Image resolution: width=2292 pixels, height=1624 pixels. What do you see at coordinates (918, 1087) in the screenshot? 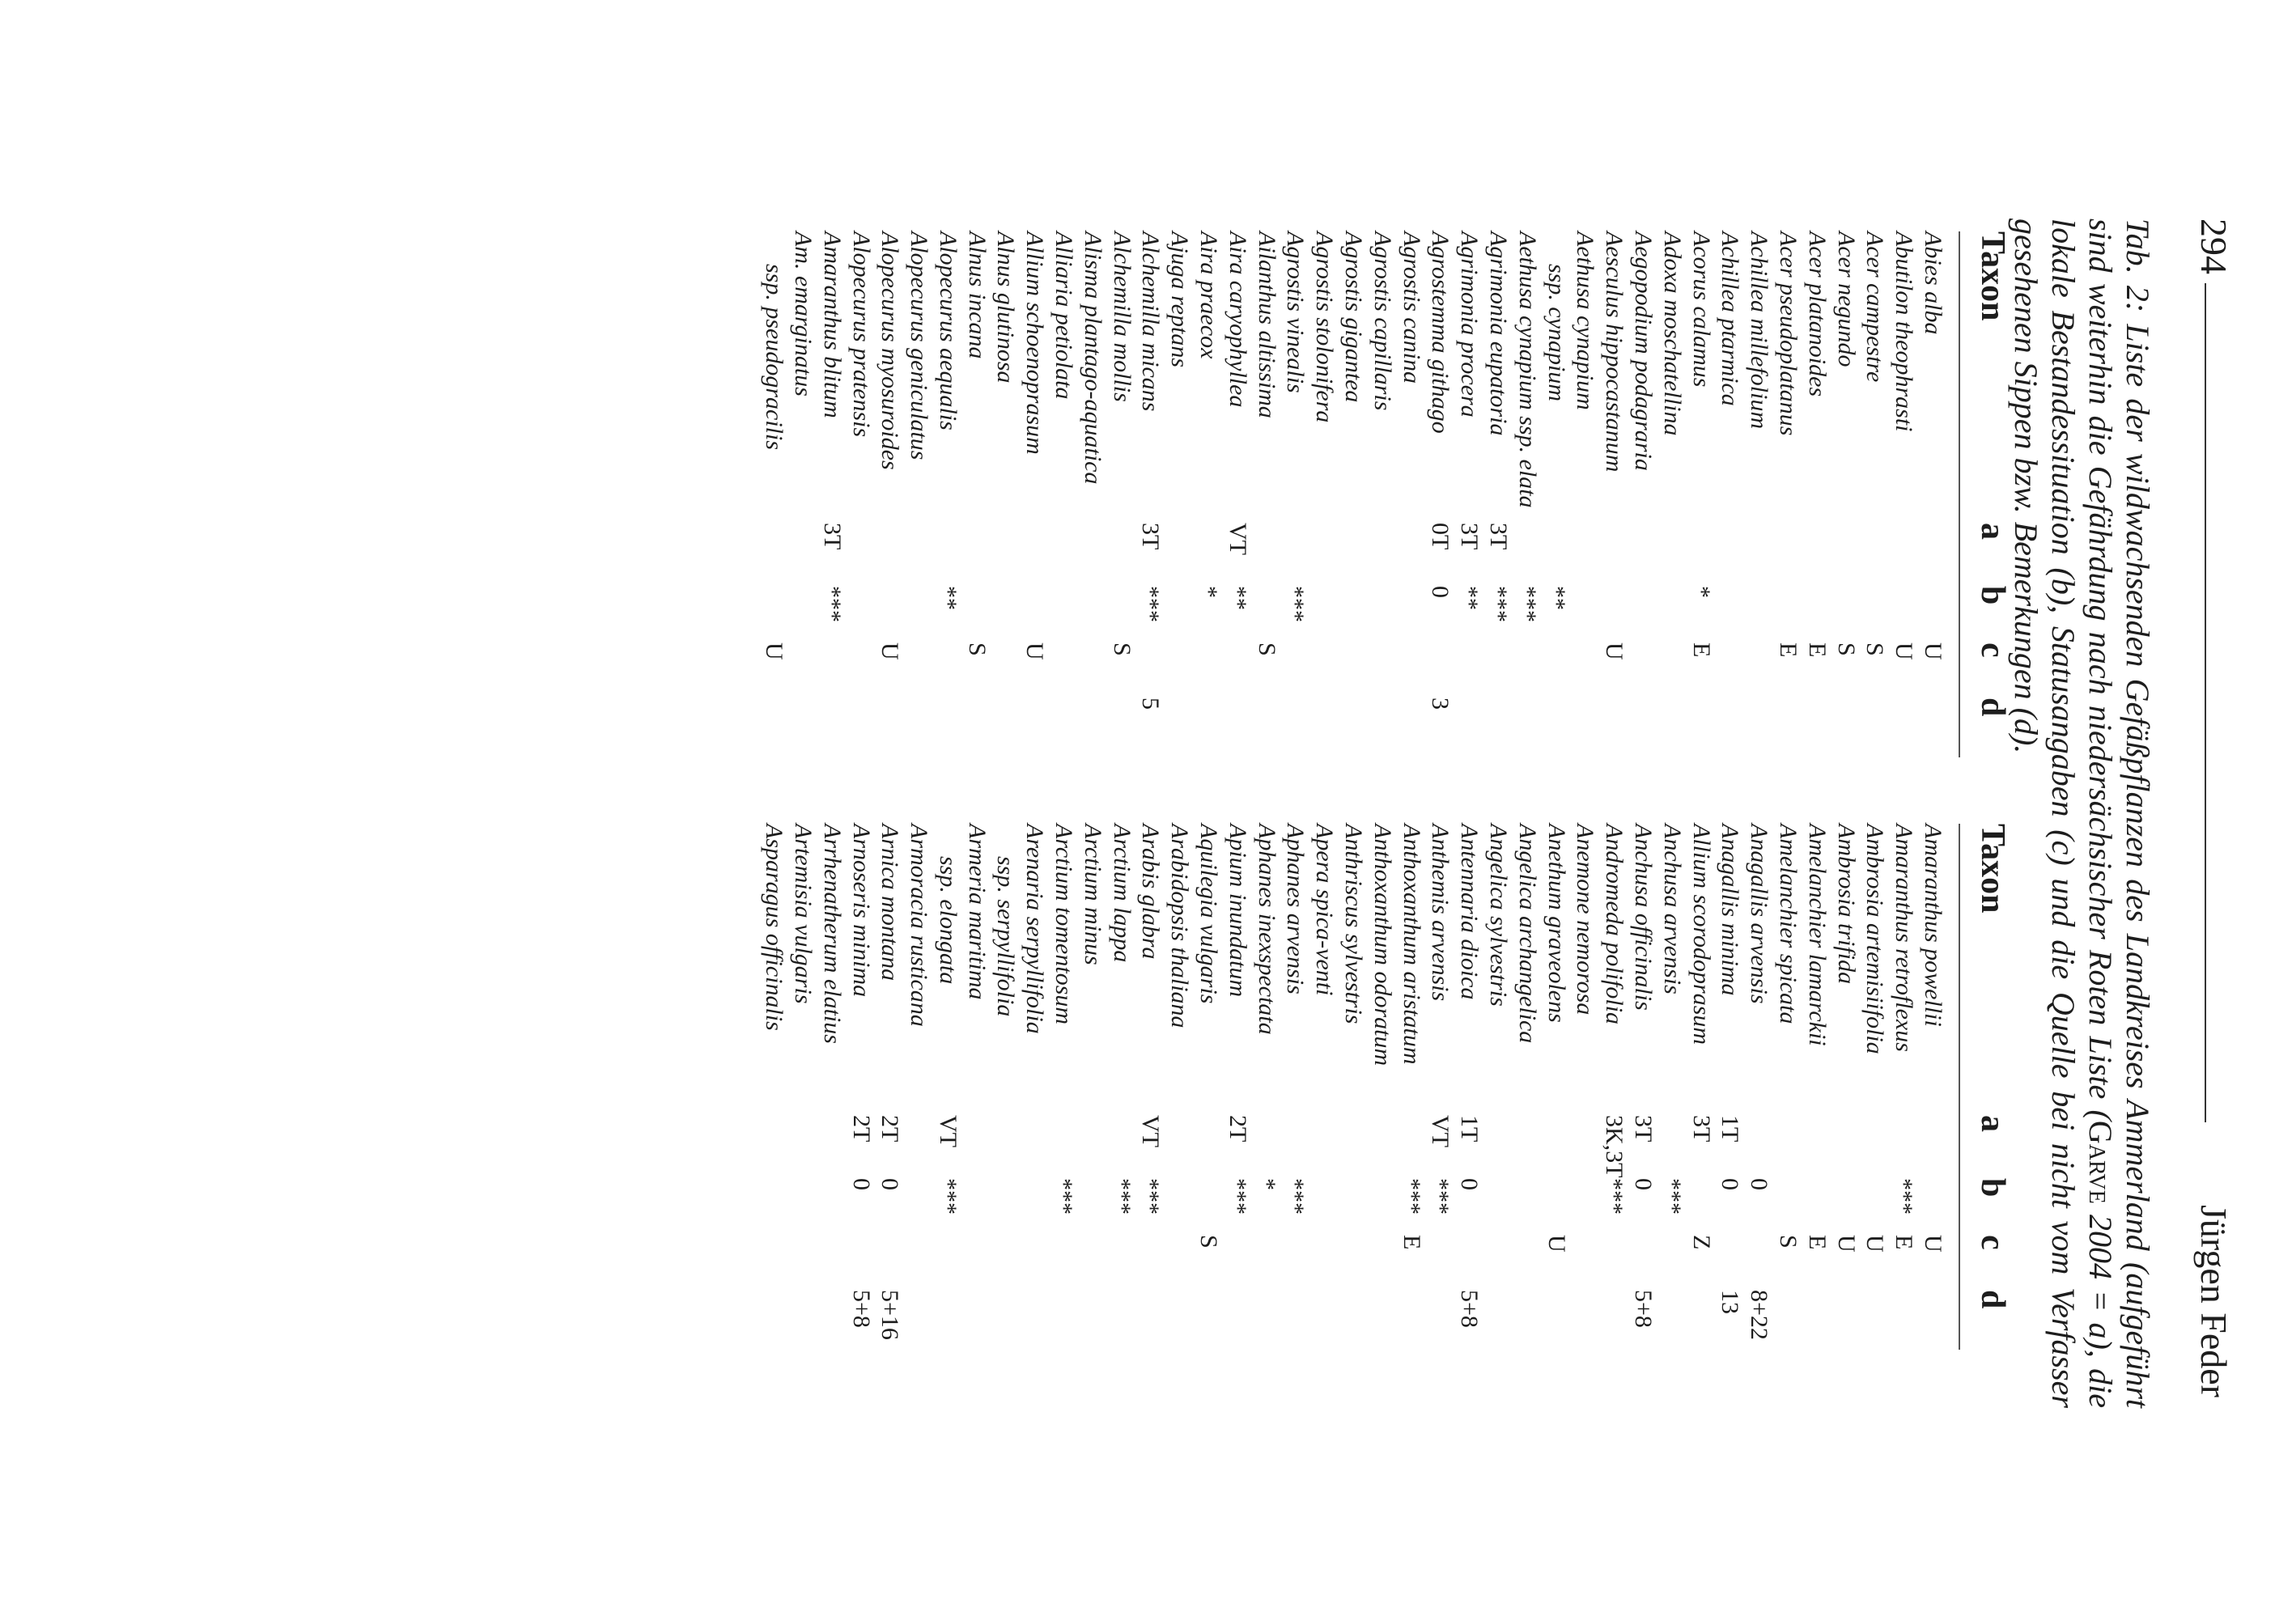
I see `table-row: Armoracia rusticana` at bounding box center [918, 1087].